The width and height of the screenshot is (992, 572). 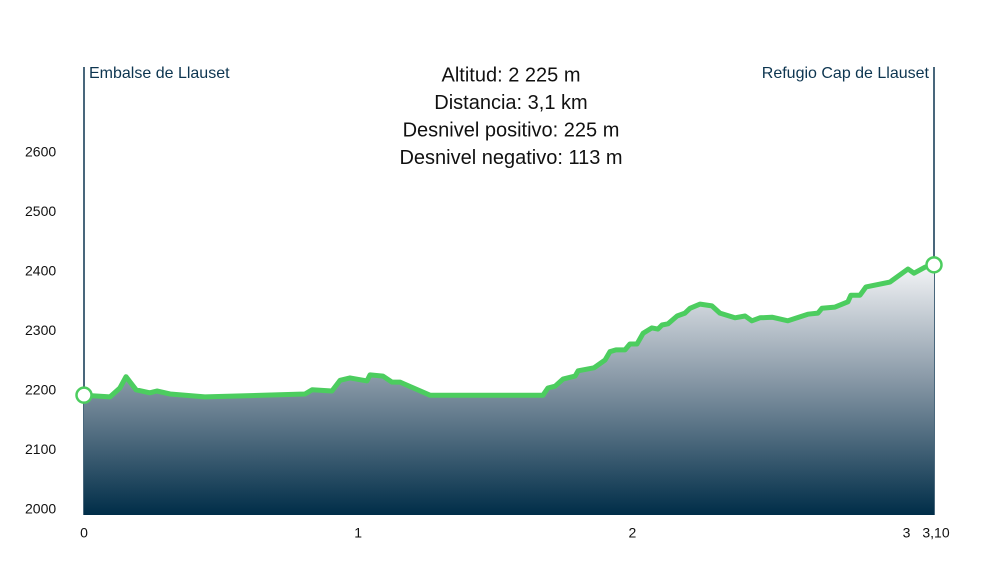 I want to click on y-tick-label: 2600, so click(x=40, y=152).